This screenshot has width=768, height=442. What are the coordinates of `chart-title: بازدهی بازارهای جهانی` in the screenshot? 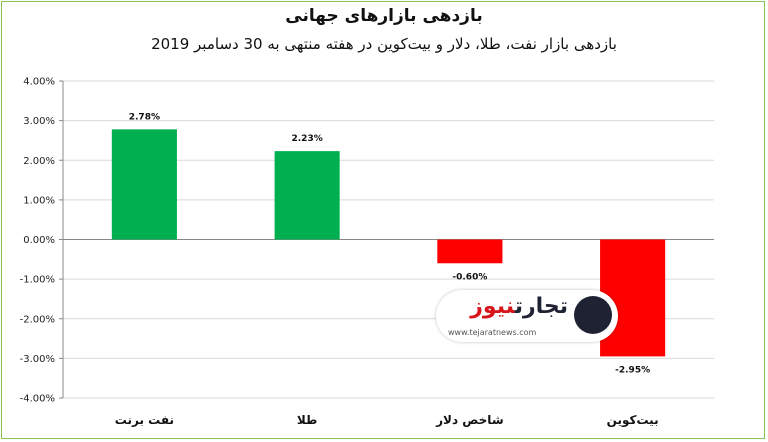 It's located at (384, 16).